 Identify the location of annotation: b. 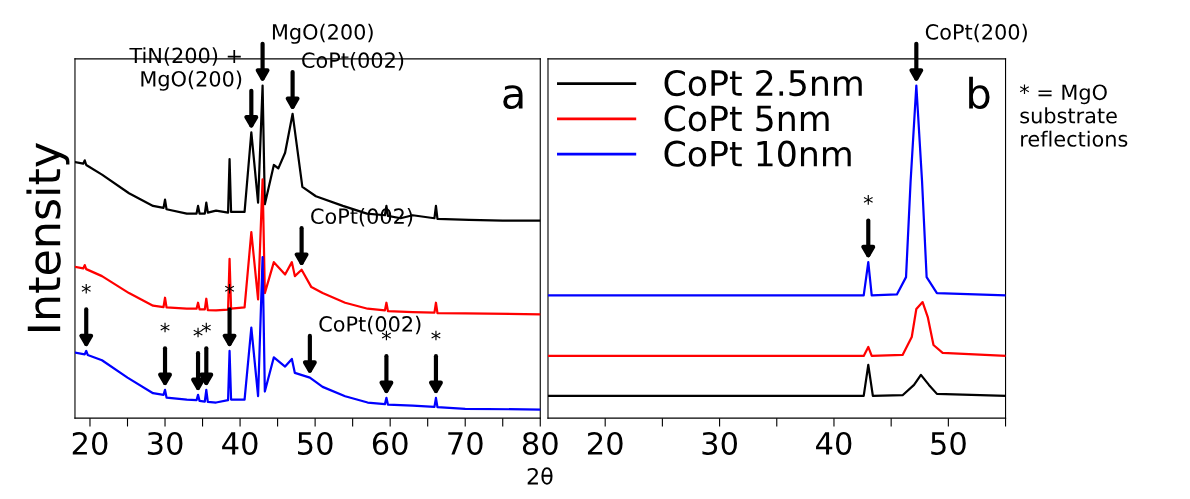
(979, 93).